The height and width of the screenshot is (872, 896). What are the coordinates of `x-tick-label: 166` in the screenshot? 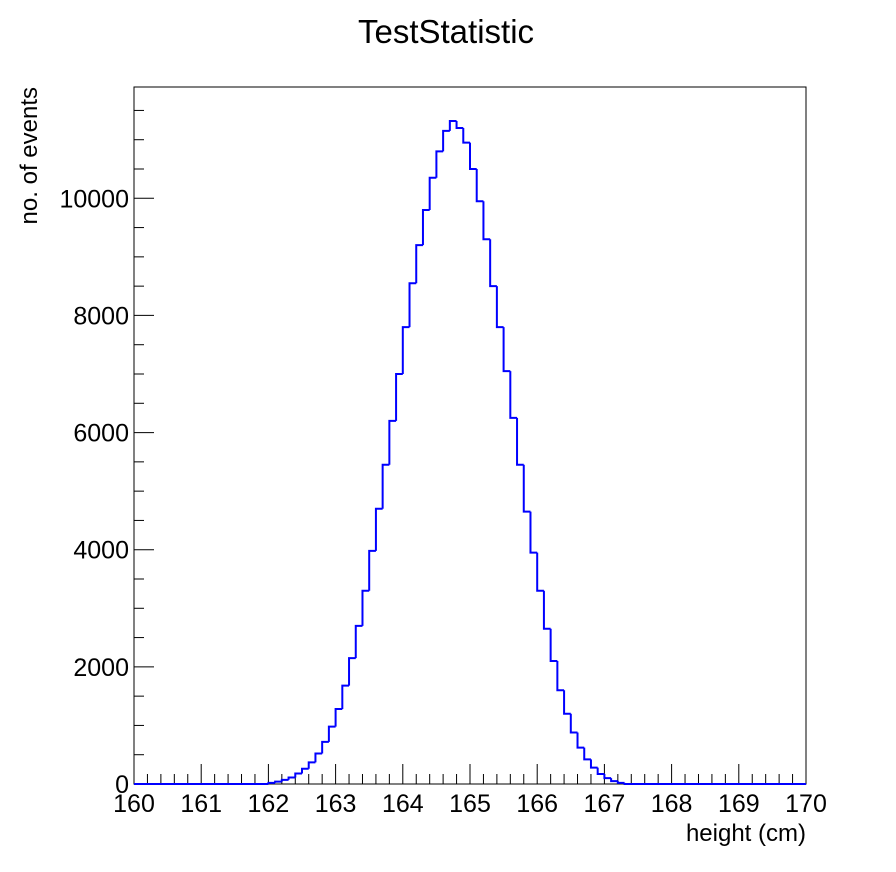 It's located at (537, 804).